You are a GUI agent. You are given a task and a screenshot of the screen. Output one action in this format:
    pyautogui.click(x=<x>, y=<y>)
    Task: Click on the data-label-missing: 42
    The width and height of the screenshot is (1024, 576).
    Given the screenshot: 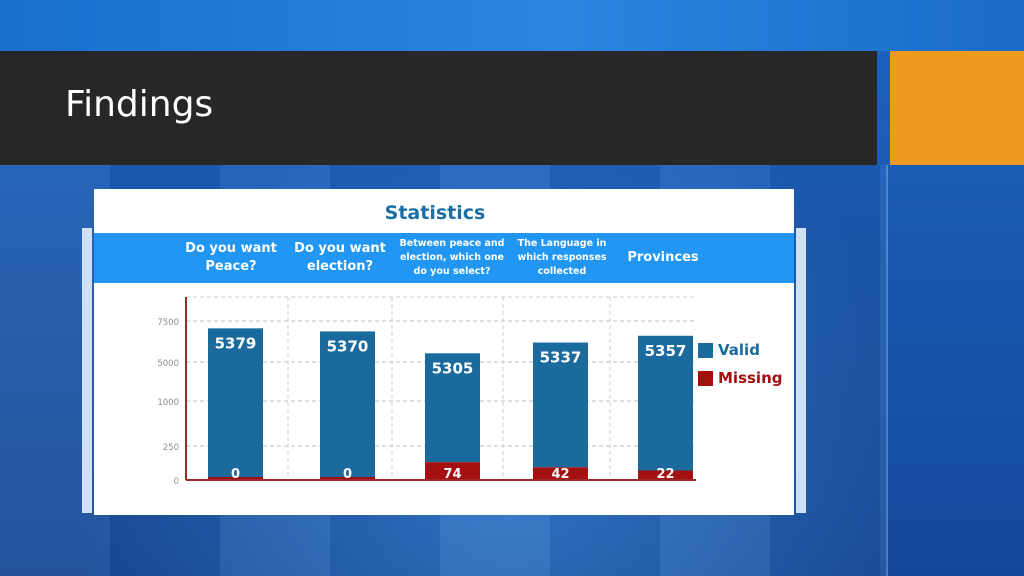 What is the action you would take?
    pyautogui.click(x=560, y=474)
    